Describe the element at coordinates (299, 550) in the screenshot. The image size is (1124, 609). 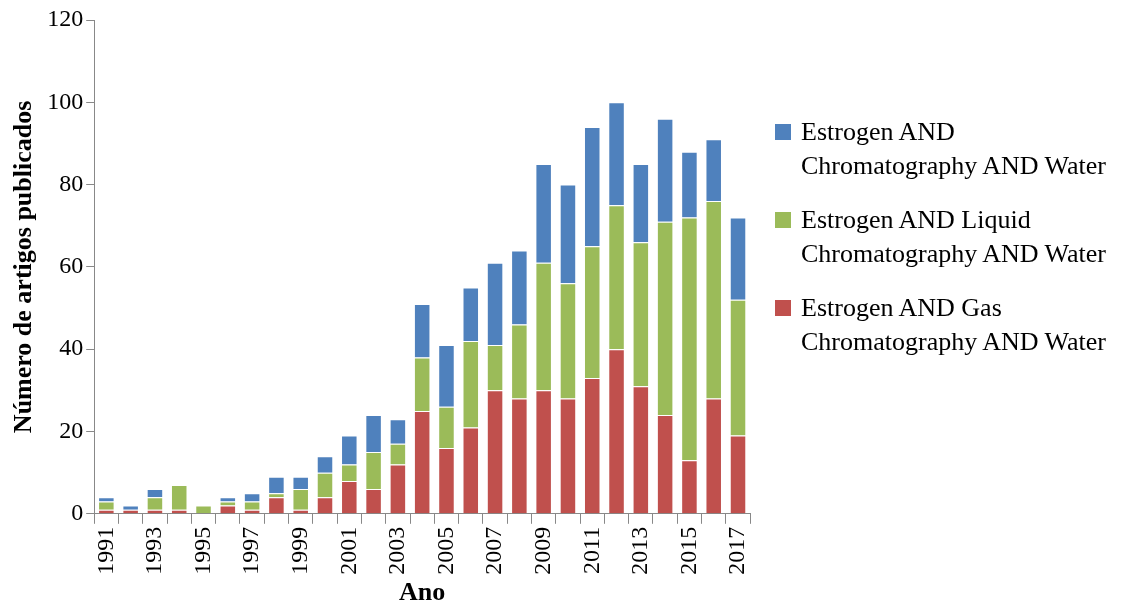
I see `x-tick-label: 1999` at that location.